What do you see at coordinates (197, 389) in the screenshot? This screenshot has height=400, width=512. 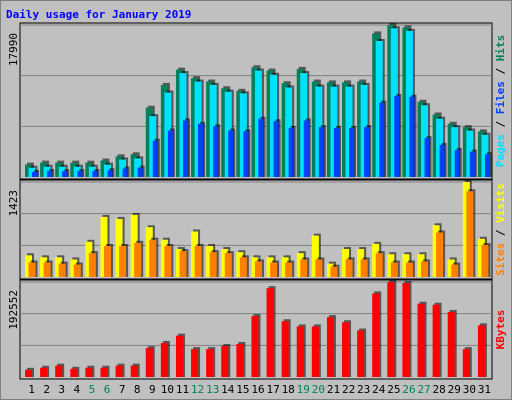 I see `x-tick-label: 12` at bounding box center [197, 389].